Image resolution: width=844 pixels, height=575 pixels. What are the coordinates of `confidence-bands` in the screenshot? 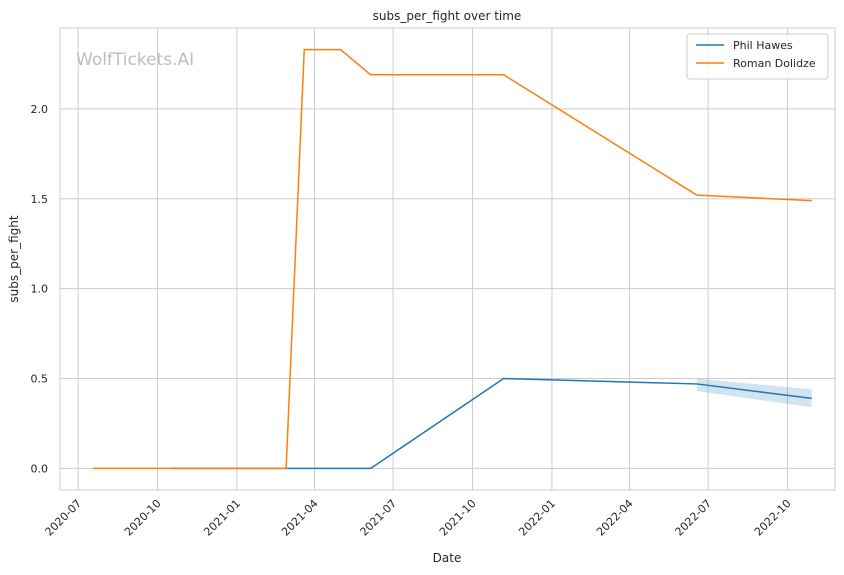 It's located at (754, 393).